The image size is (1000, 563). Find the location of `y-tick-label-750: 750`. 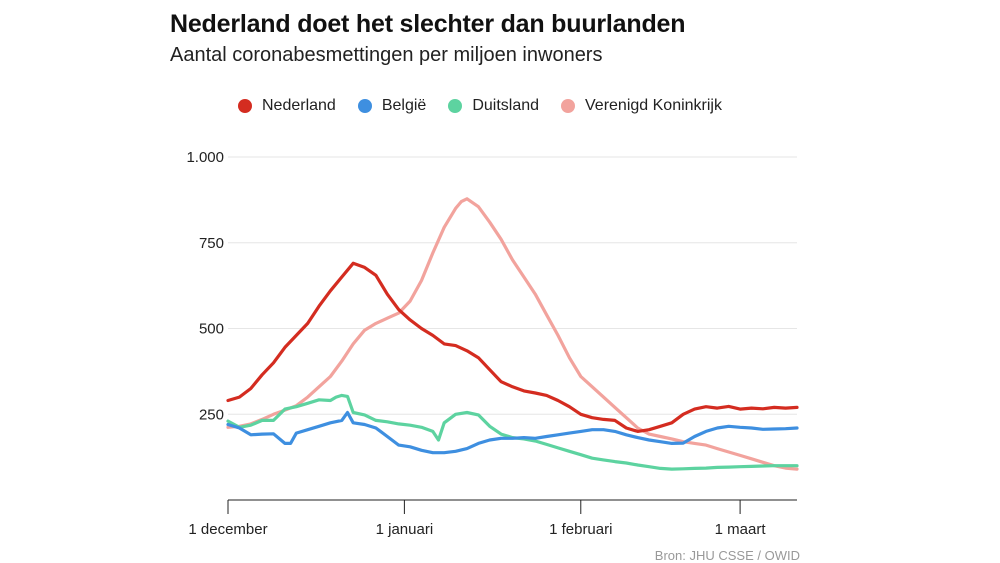

y-tick-label-750: 750 is located at coordinates (211, 243).